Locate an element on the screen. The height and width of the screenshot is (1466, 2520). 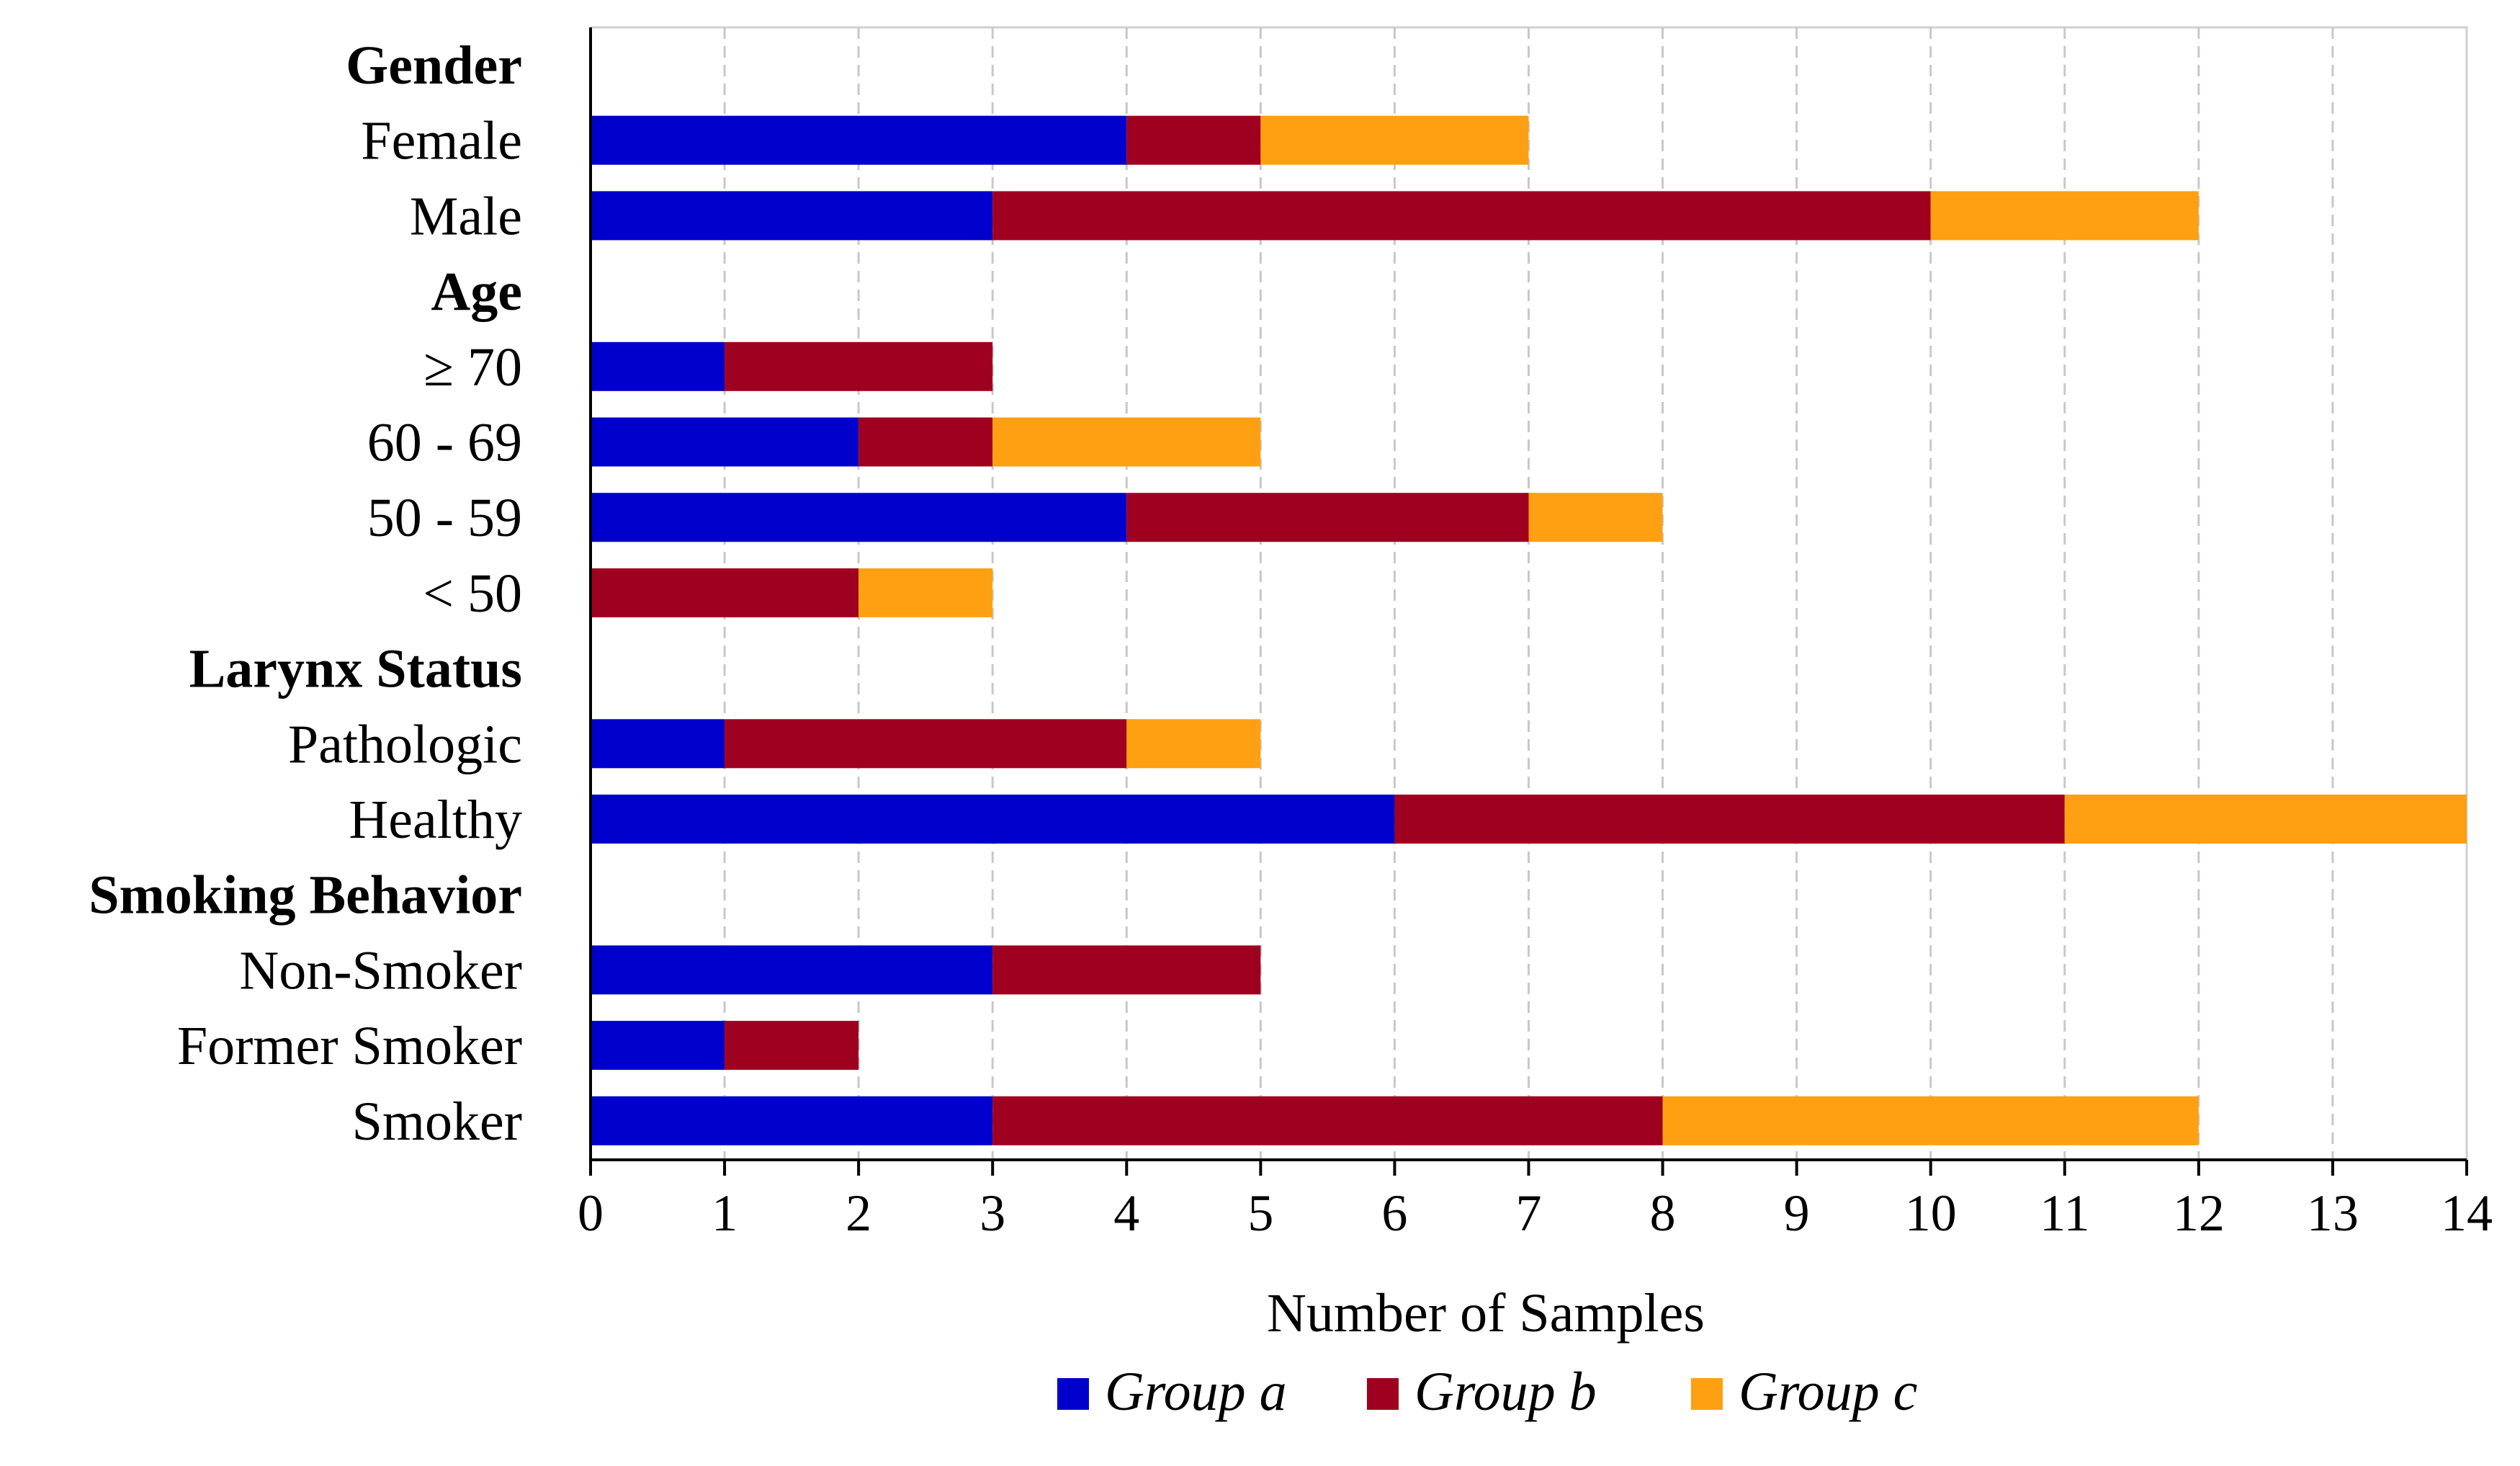
section-header-label: Age is located at coordinates (476, 292).